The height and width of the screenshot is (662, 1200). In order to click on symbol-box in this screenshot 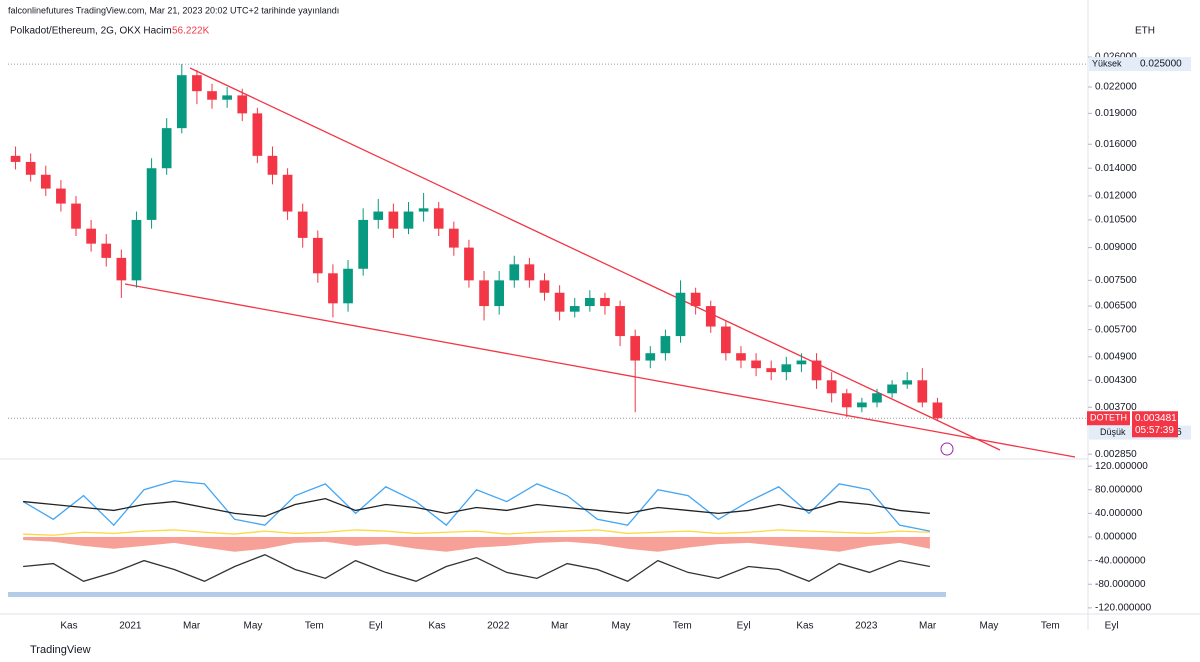, I will do `click(1108, 418)`.